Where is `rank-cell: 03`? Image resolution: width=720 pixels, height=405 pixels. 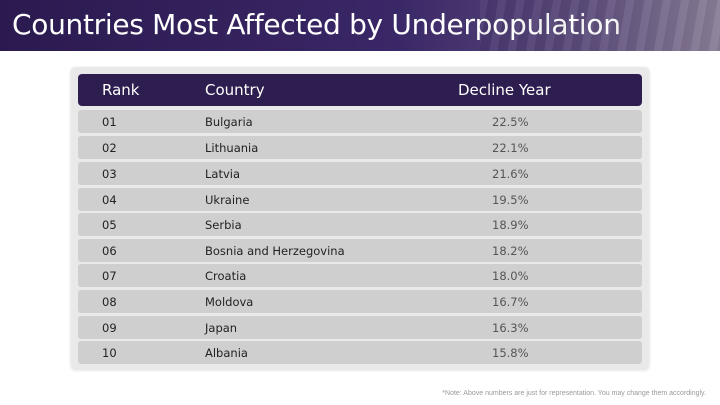
rank-cell: 03 is located at coordinates (109, 174).